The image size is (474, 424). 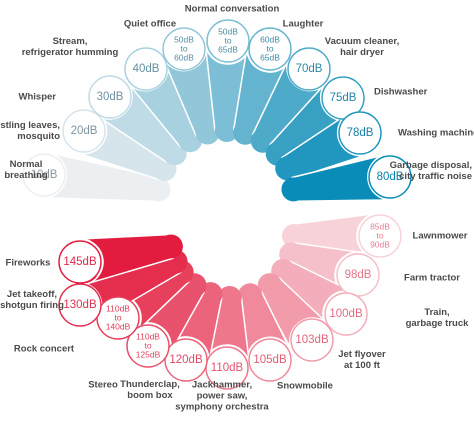 I want to click on level-text: 75dB, so click(x=343, y=98).